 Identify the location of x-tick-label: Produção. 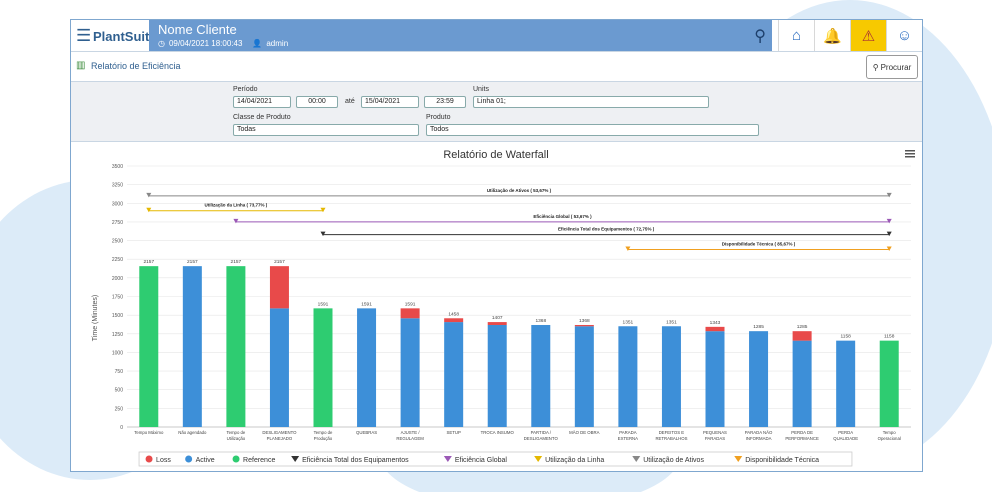
(323, 438).